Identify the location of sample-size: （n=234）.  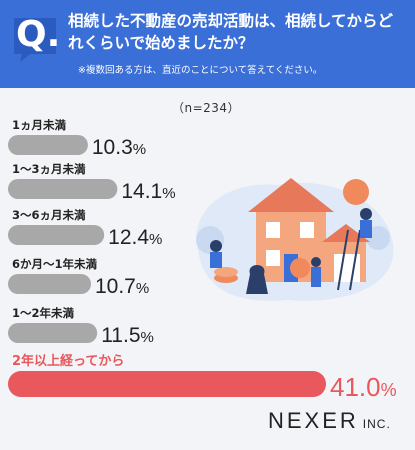
(206, 108).